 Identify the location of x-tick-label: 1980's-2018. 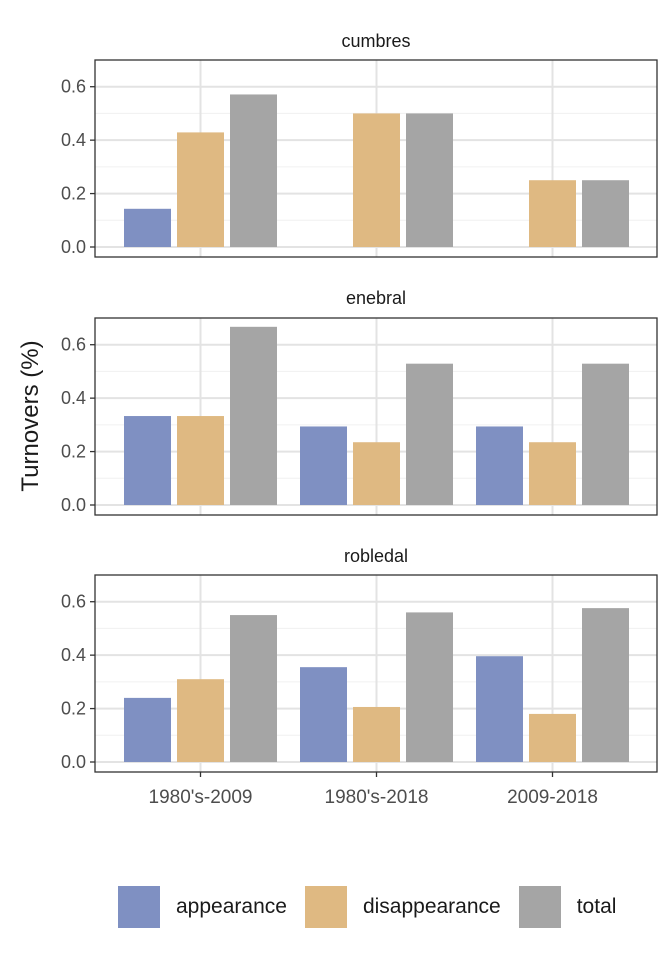
(377, 797).